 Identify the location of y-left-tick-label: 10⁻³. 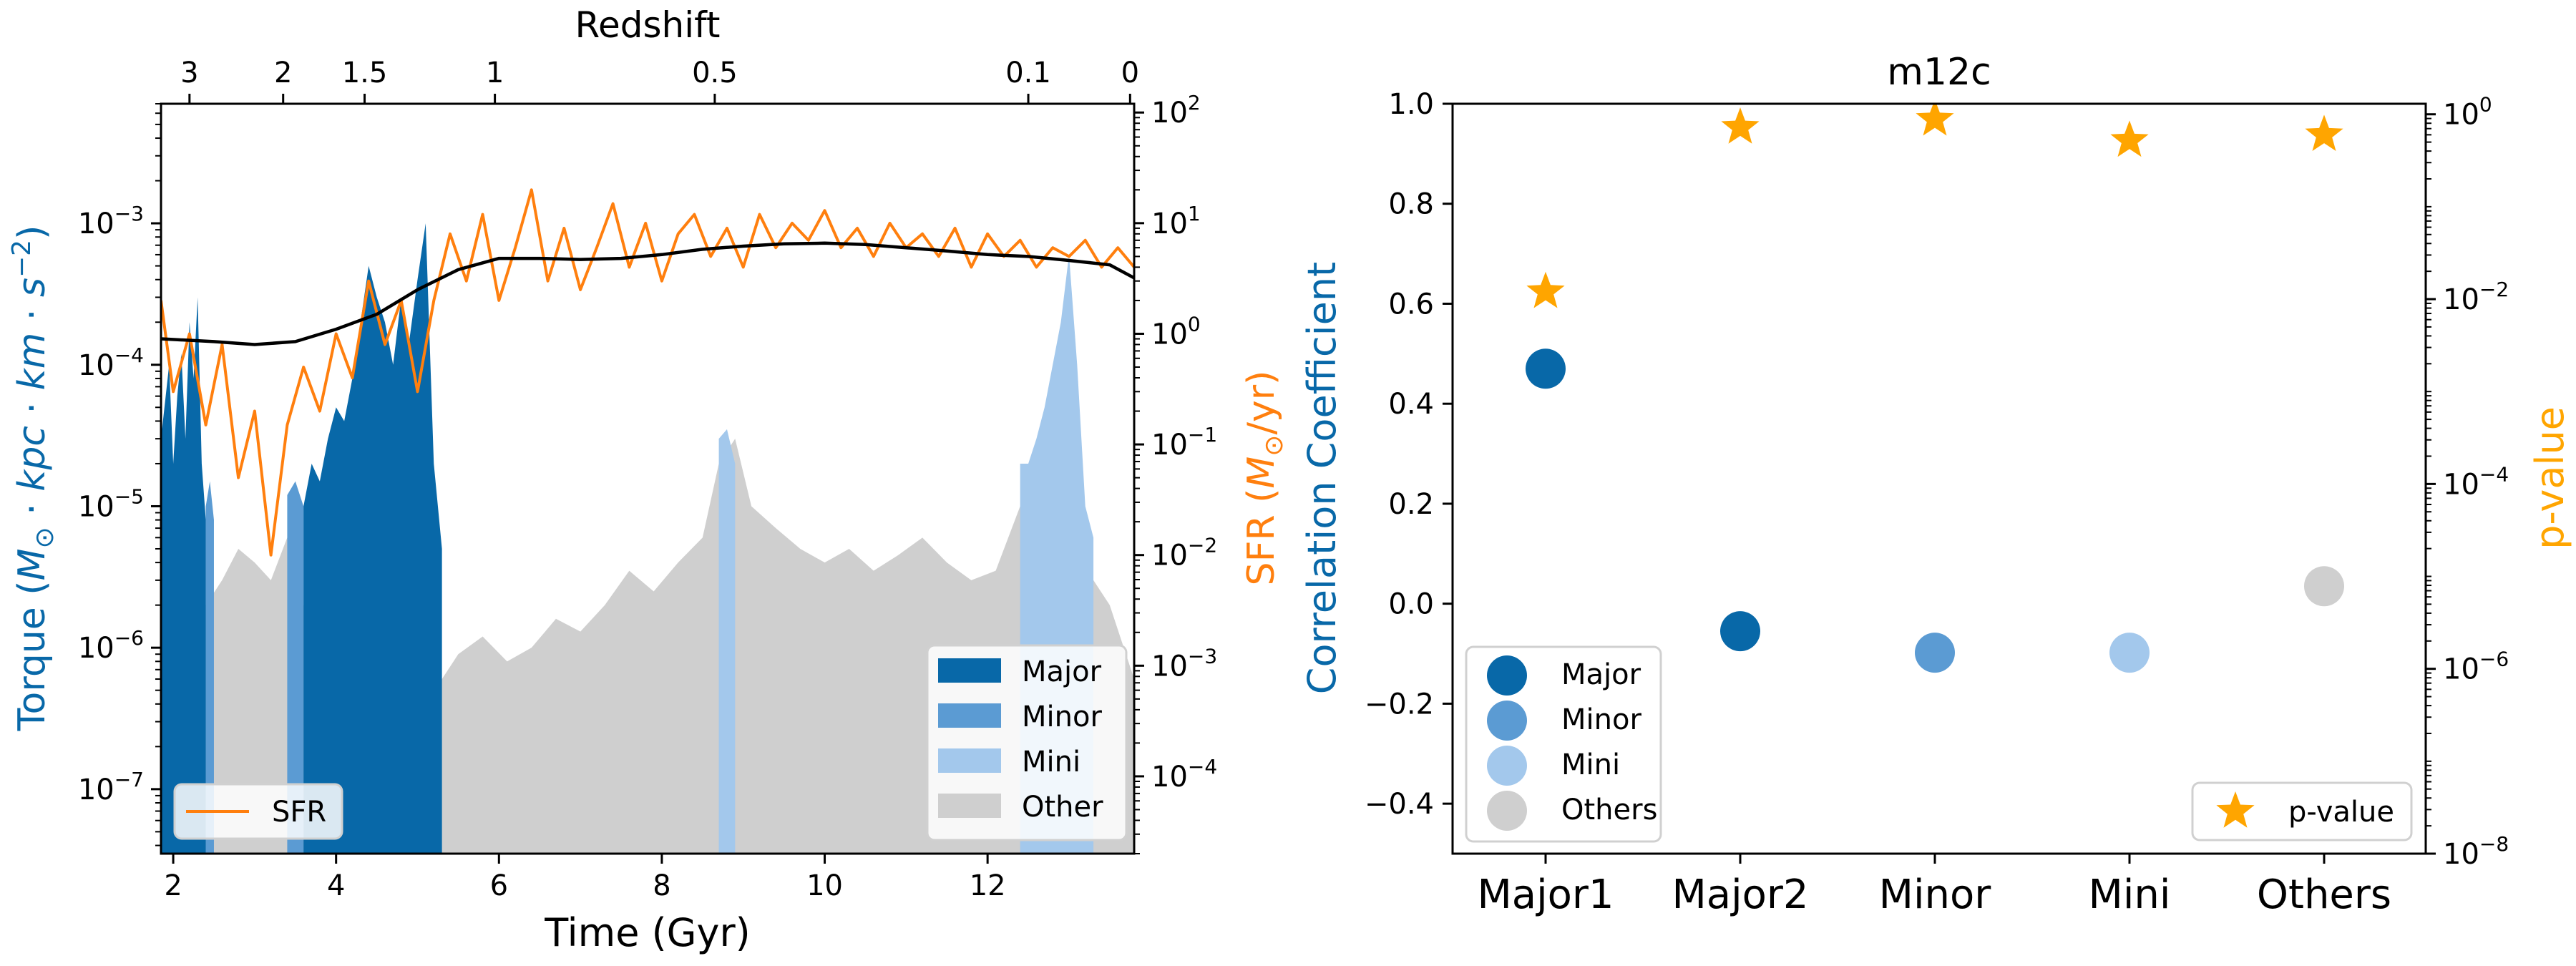
(111, 221).